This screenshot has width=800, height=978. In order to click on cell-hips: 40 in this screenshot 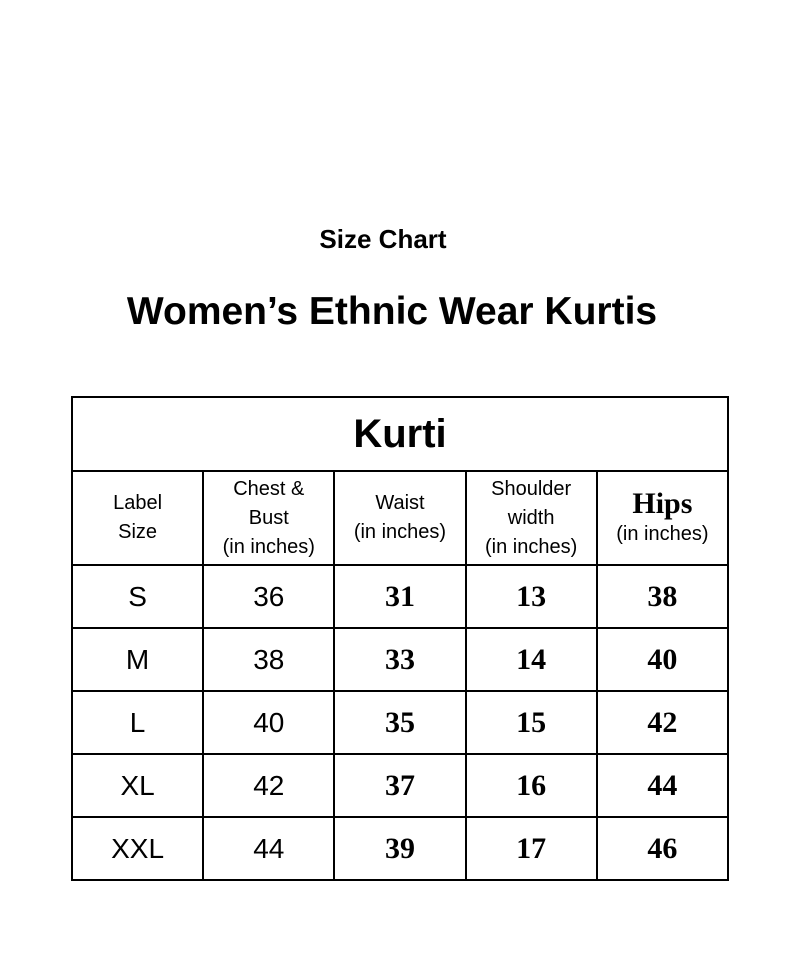, I will do `click(662, 659)`.